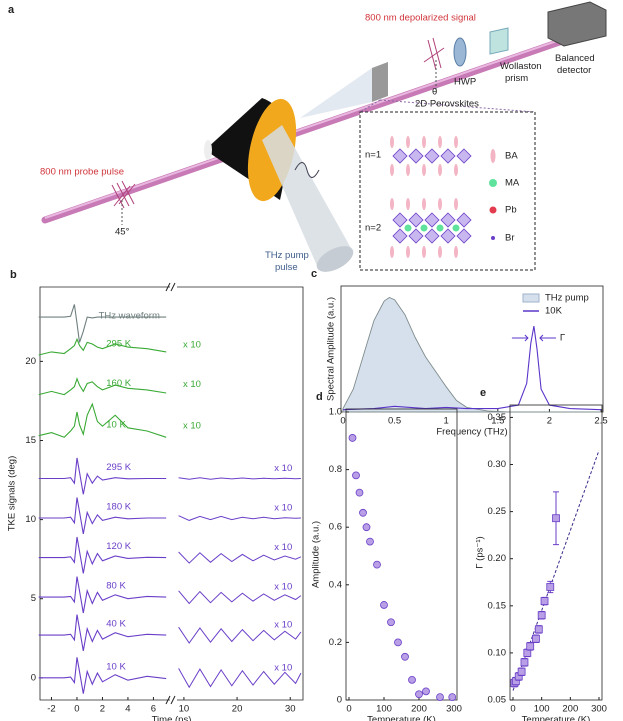  I want to click on legend-label: BA, so click(511, 156).